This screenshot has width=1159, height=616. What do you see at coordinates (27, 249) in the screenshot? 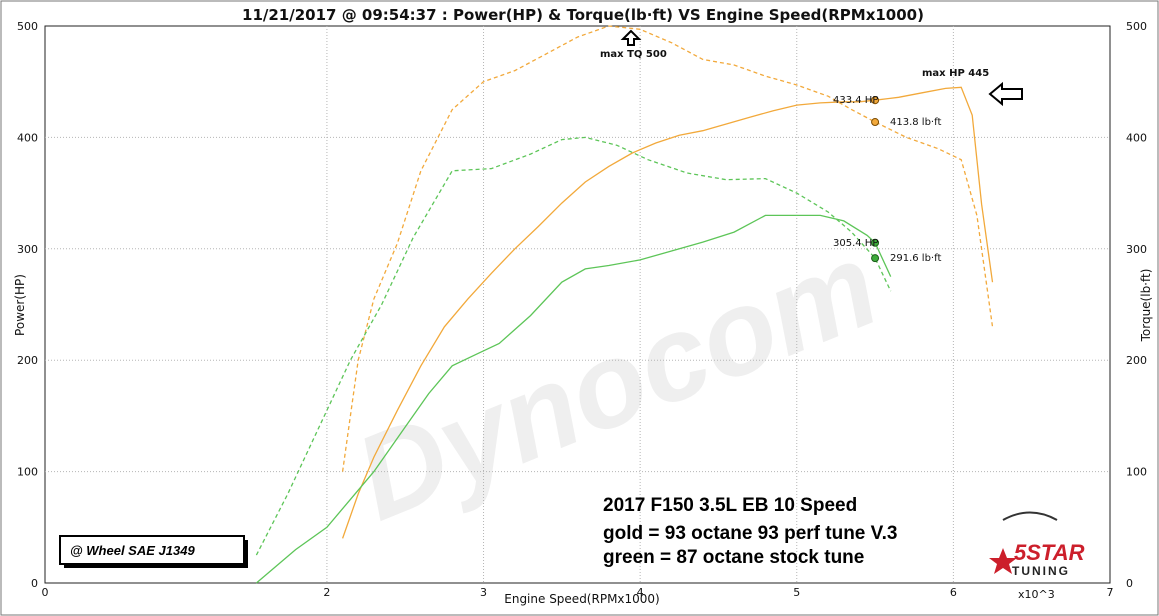
I see `y-tick-label-left: 300` at bounding box center [27, 249].